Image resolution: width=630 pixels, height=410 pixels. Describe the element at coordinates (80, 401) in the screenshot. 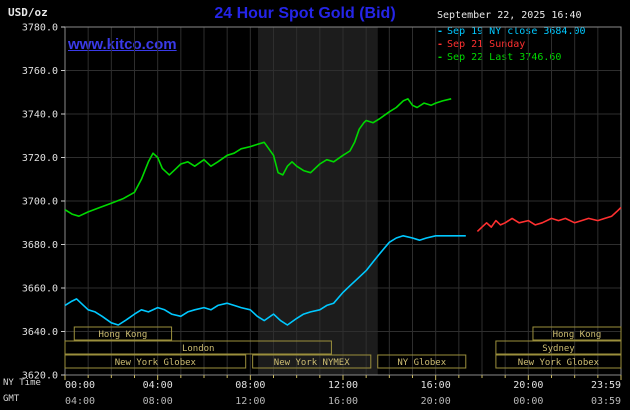

I see `x-tick-label-gmt: 04:00` at that location.